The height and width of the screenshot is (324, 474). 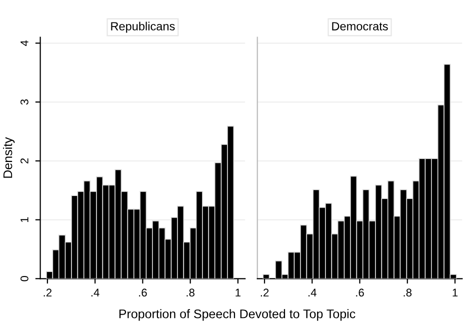 I want to click on y-axis-title: Density, so click(x=9, y=157).